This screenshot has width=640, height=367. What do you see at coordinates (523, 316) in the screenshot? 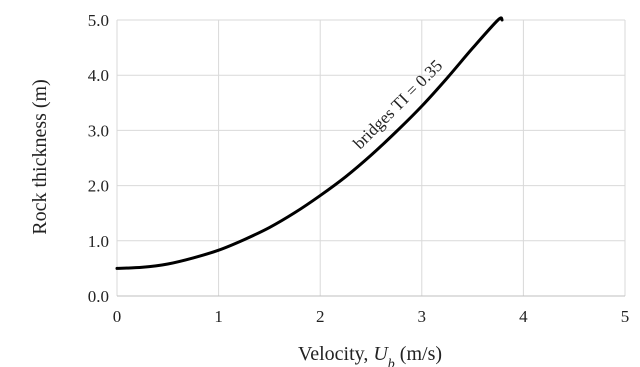
I see `x-tick-label: 4` at bounding box center [523, 316].